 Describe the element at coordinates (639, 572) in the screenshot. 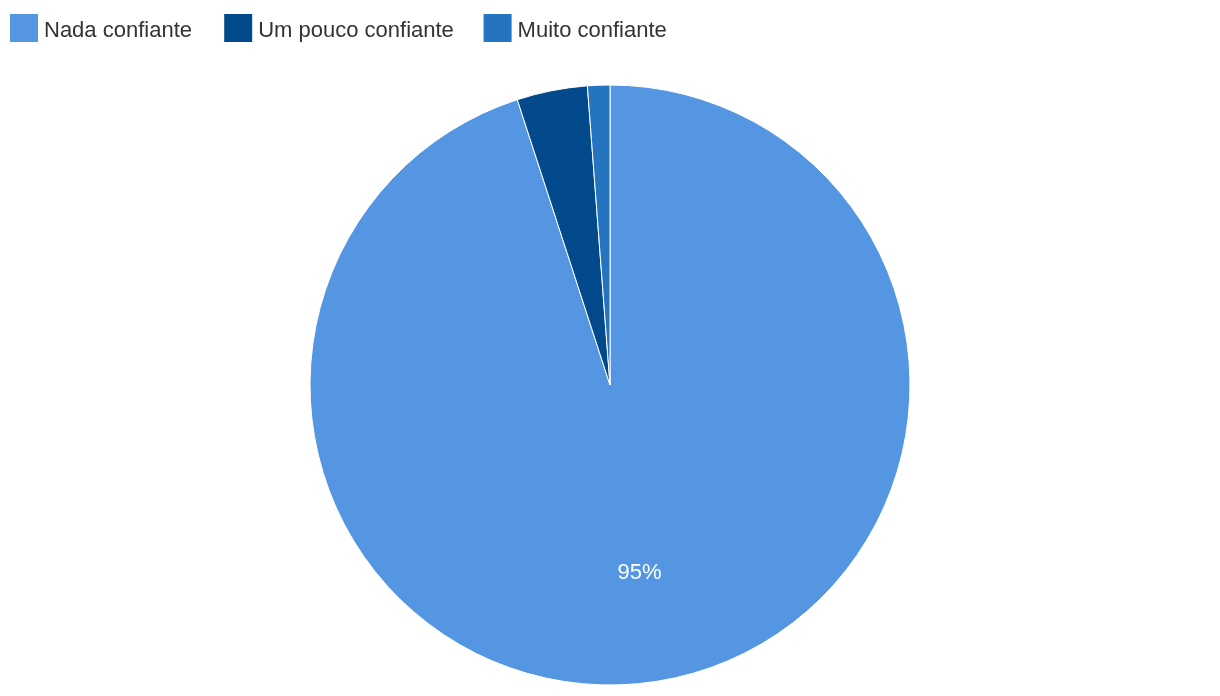

I see `data-label: 95%` at that location.